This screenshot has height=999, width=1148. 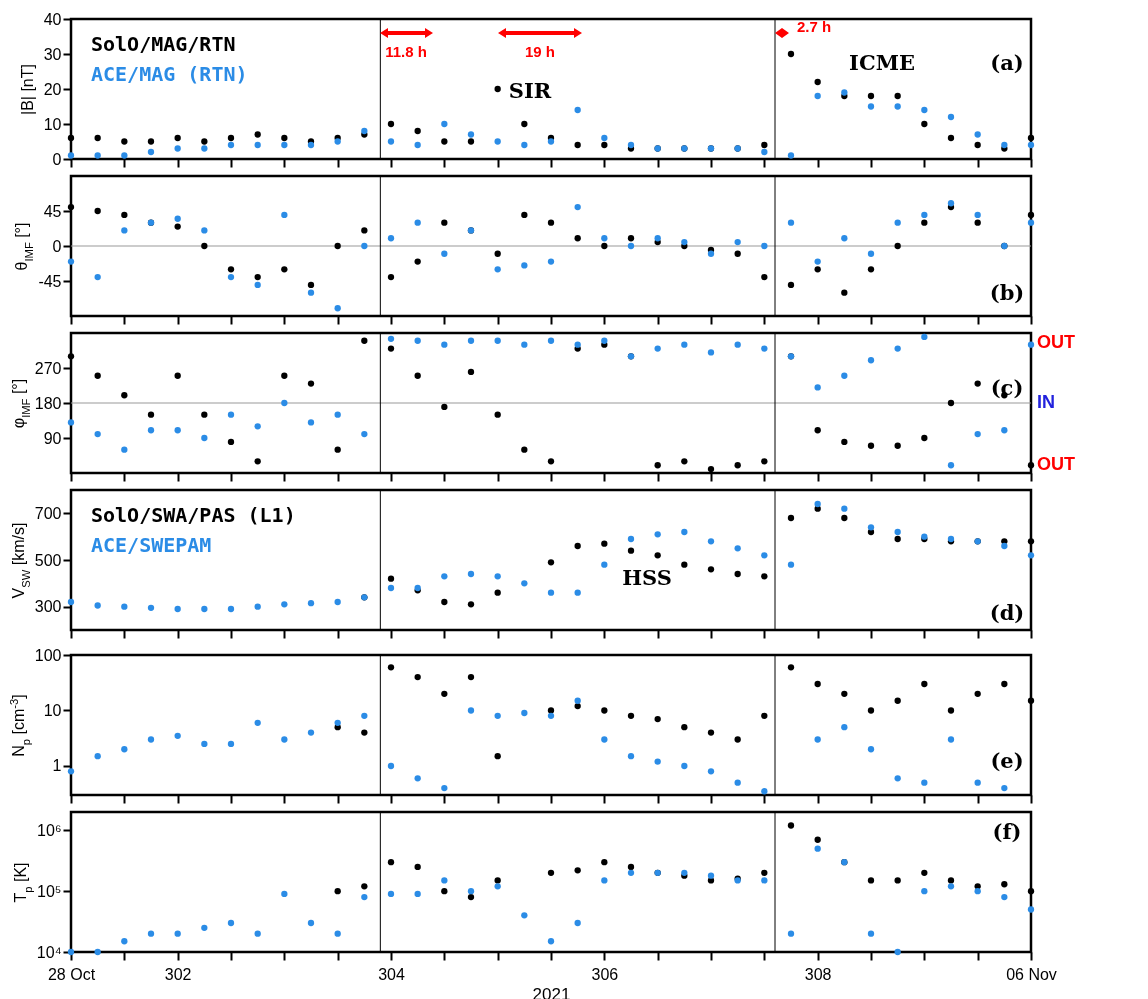 What do you see at coordinates (1007, 831) in the screenshot?
I see `annotation: (f)` at bounding box center [1007, 831].